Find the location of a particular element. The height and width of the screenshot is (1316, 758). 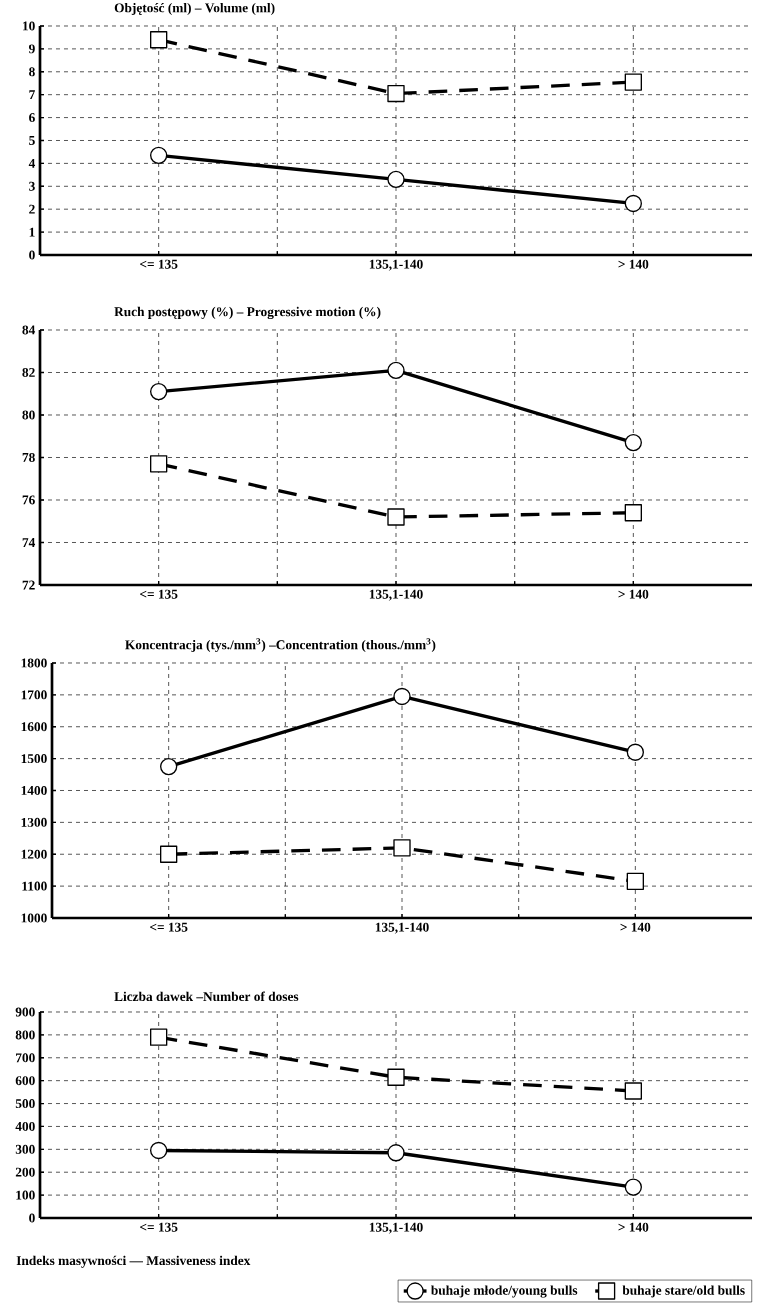

chart-title: Objętość (ml) – Volume (ml) is located at coordinates (194, 9).